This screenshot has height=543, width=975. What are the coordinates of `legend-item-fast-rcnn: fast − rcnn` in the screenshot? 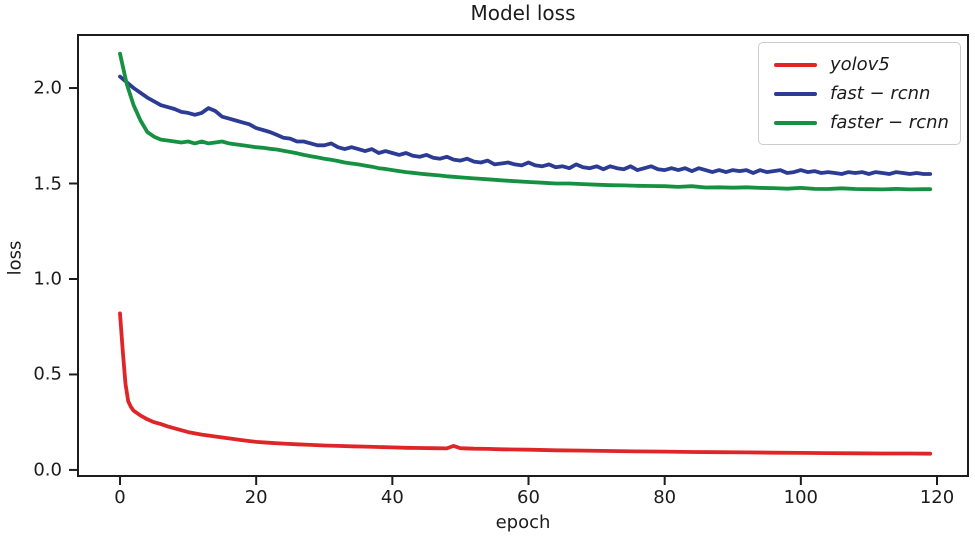 It's located at (862, 93).